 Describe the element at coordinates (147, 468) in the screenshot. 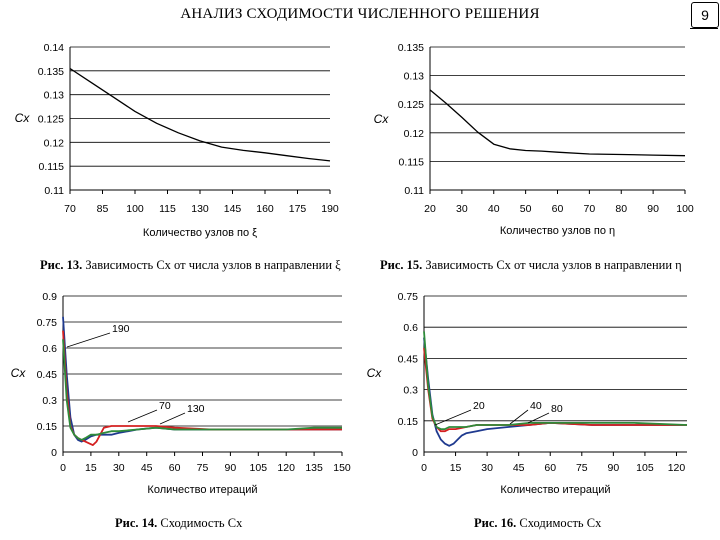

I see `chart3-x-tick-label: 45` at that location.